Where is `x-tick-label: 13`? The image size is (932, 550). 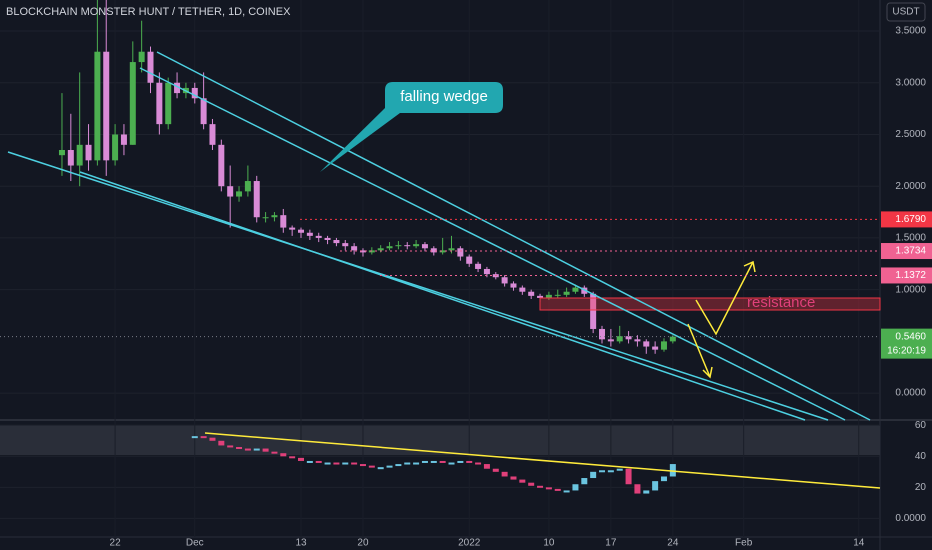
x-tick-label: 13 is located at coordinates (301, 543).